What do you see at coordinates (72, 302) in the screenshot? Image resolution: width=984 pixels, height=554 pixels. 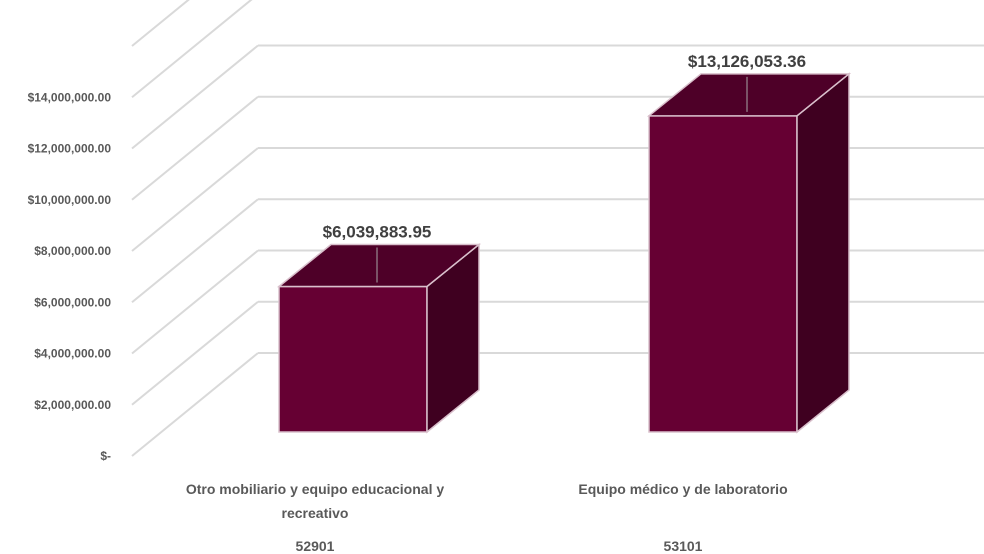 I see `y-tick-label: $6,000,000.00` at bounding box center [72, 302].